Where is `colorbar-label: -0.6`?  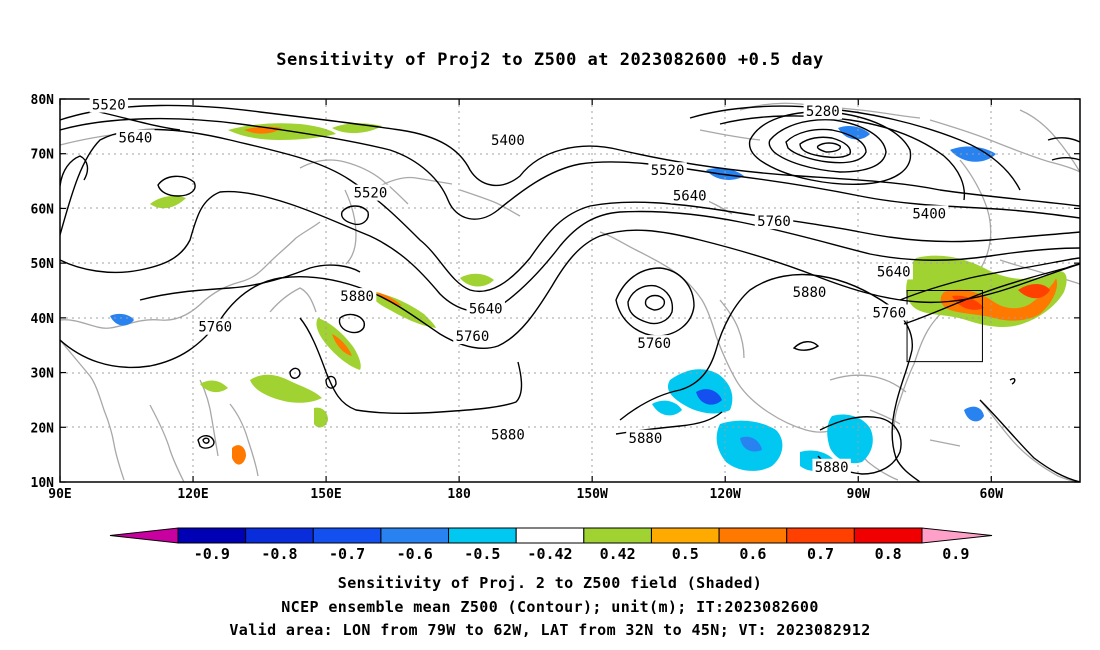 colorbar-label: -0.6 is located at coordinates (415, 554).